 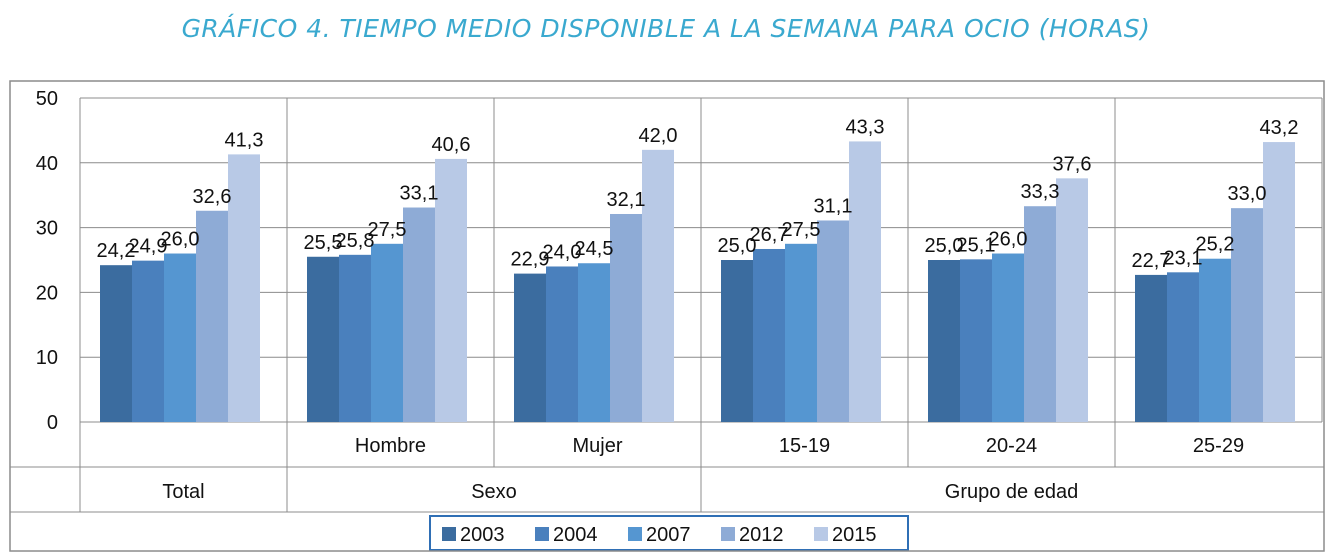 What do you see at coordinates (355, 338) in the screenshot?
I see `bar-2004-Hombre` at bounding box center [355, 338].